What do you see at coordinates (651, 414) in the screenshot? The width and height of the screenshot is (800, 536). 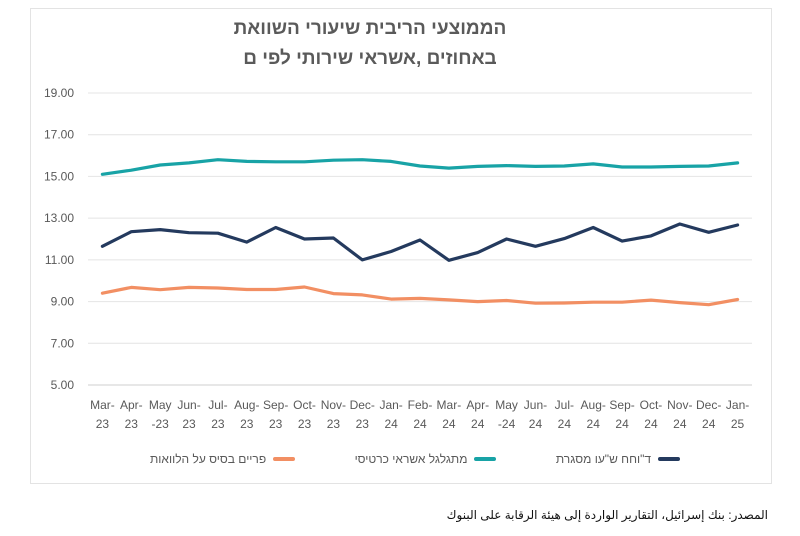 I see `x-tick-label-19: Oct-24` at bounding box center [651, 414].